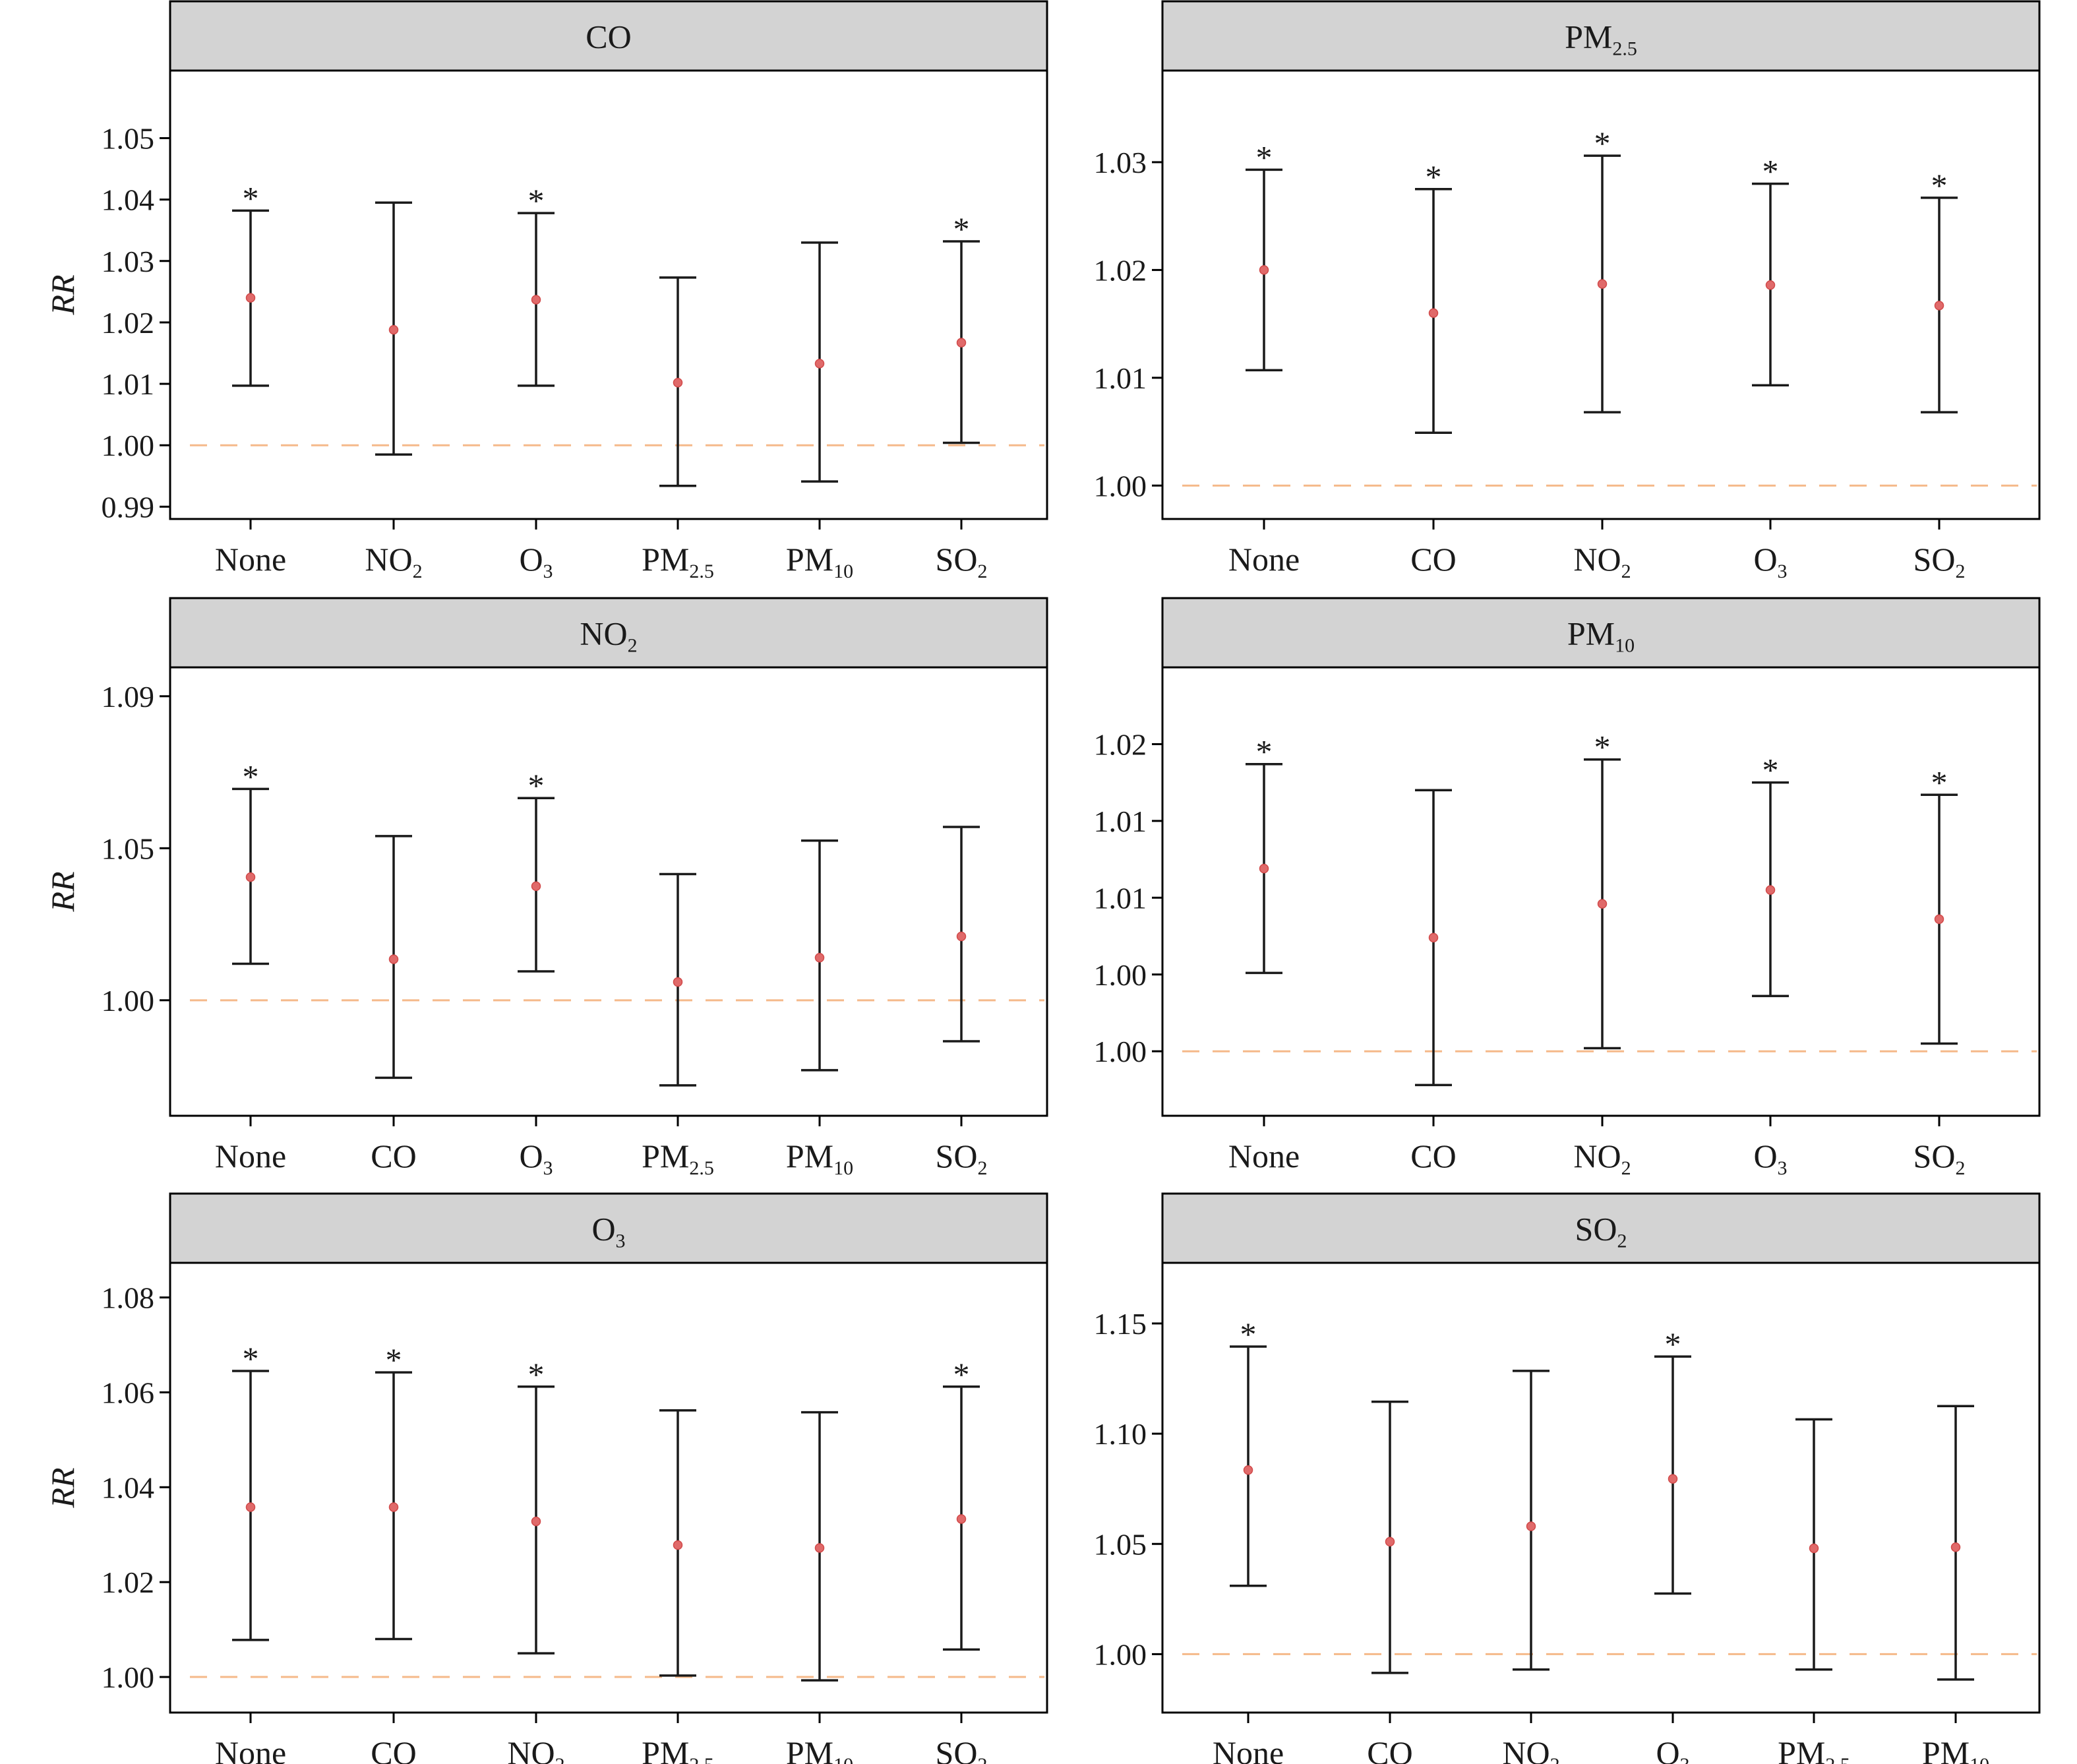 The image size is (2077, 1764). Describe the element at coordinates (128, 1298) in the screenshot. I see `y-tick-label: 1.08` at that location.